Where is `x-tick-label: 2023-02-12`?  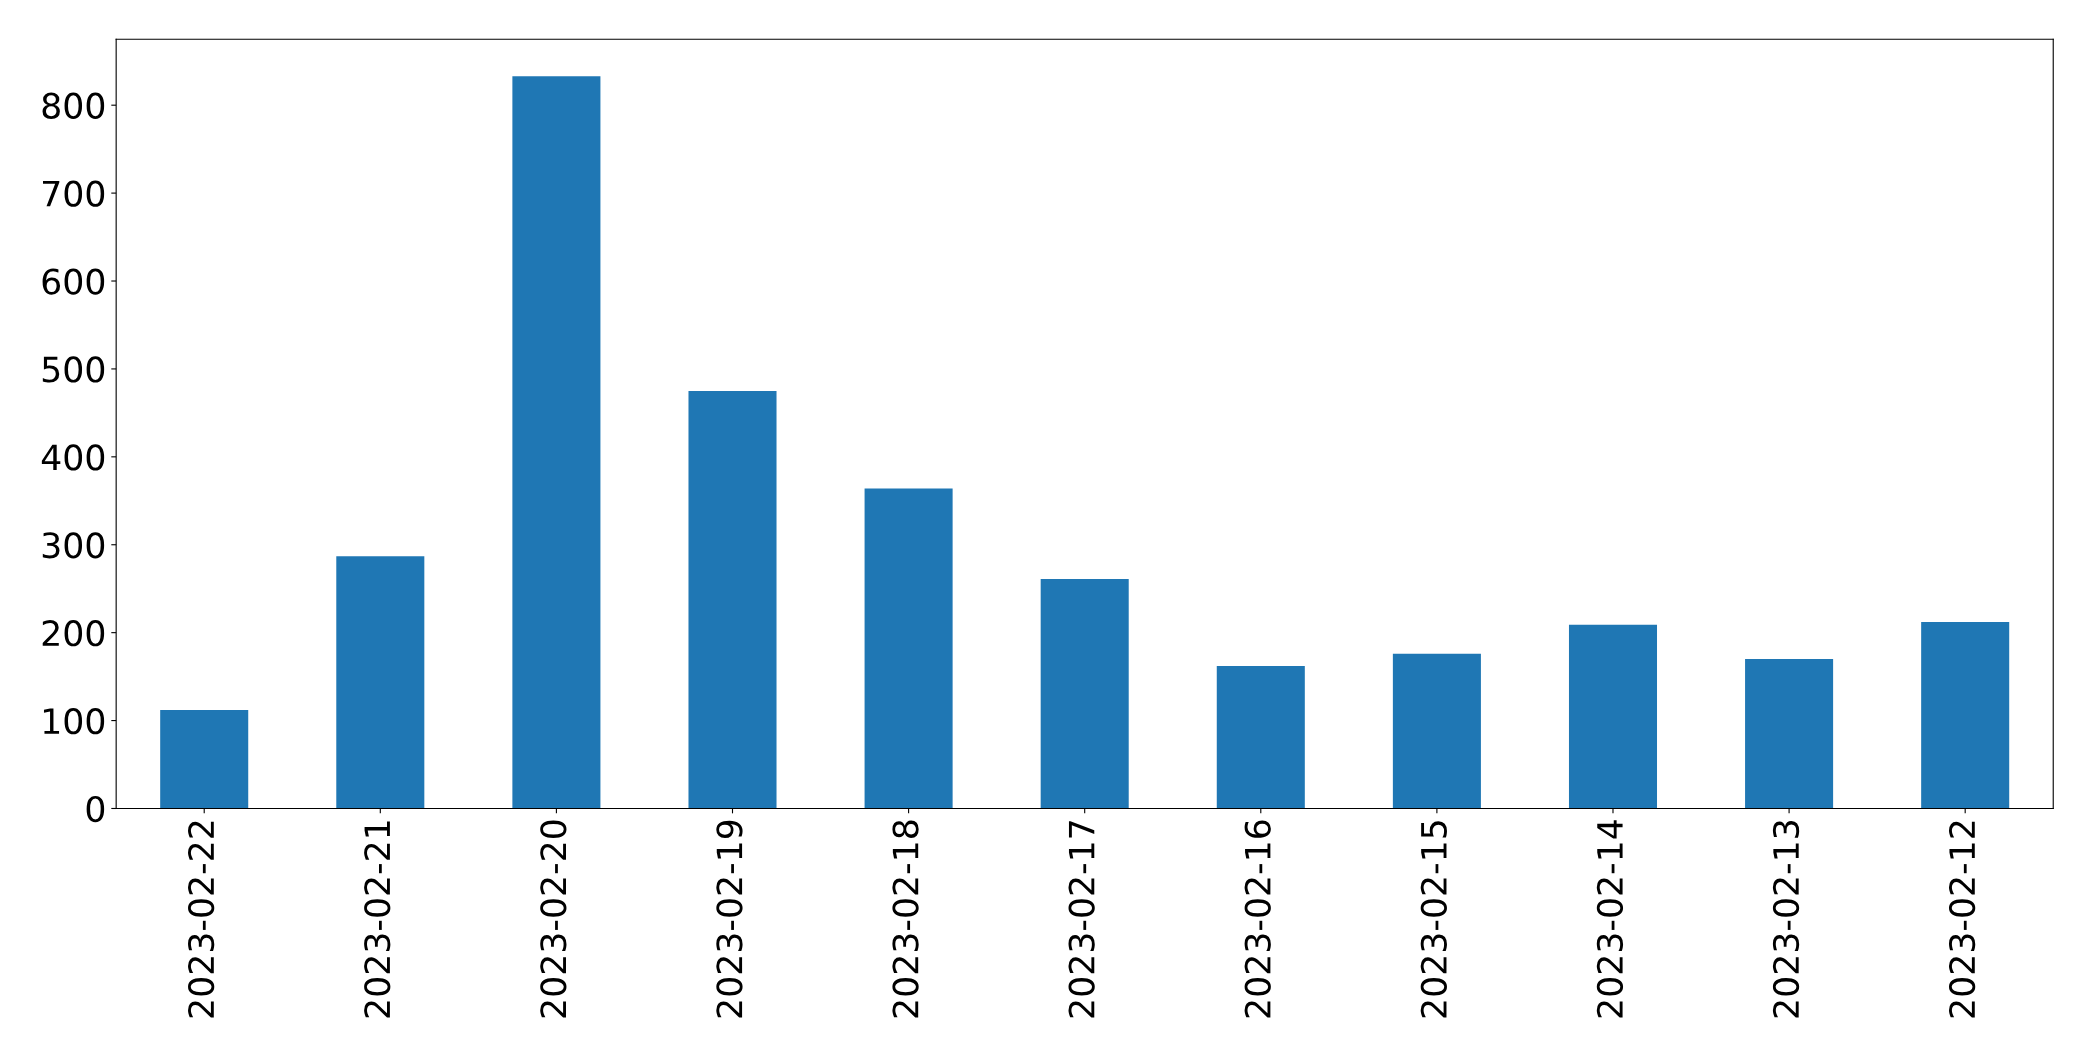
x-tick-label: 2023-02-12 is located at coordinates (1962, 919).